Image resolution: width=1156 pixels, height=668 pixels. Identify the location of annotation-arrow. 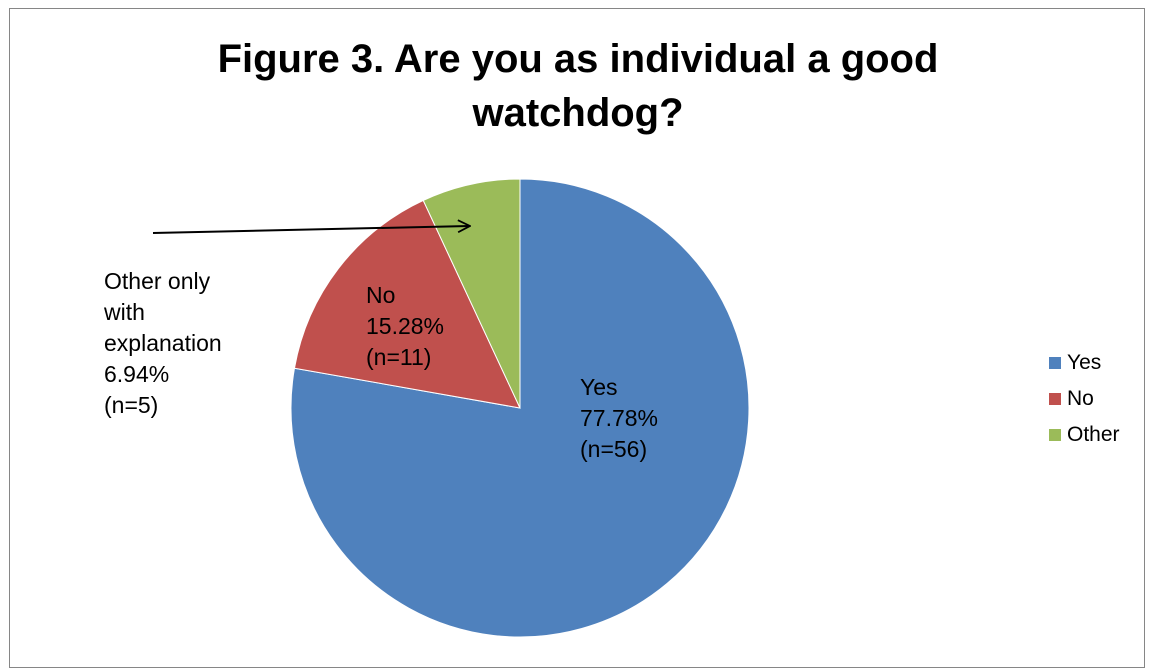
(310, 230).